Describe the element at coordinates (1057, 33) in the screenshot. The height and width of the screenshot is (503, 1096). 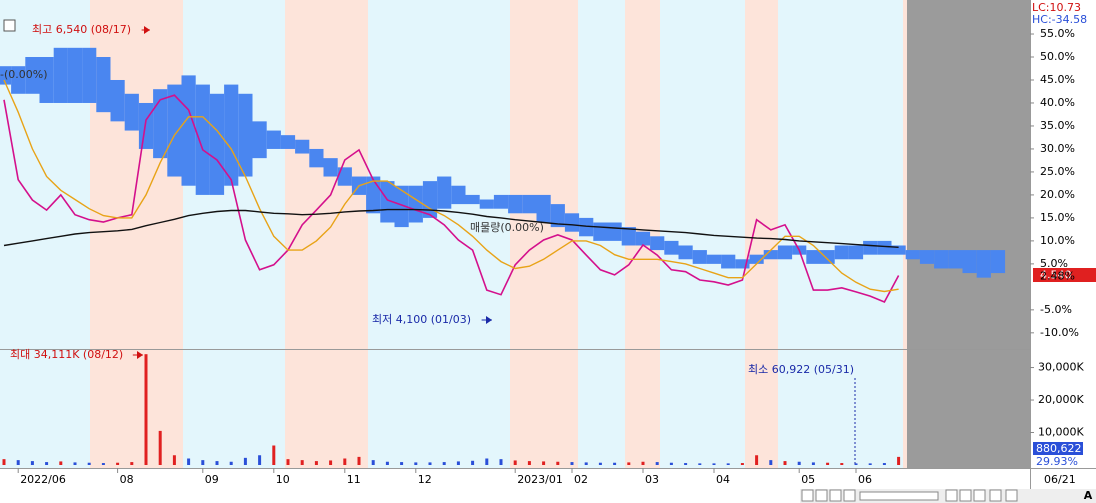
I see `y-tick-label: 55.0%` at that location.